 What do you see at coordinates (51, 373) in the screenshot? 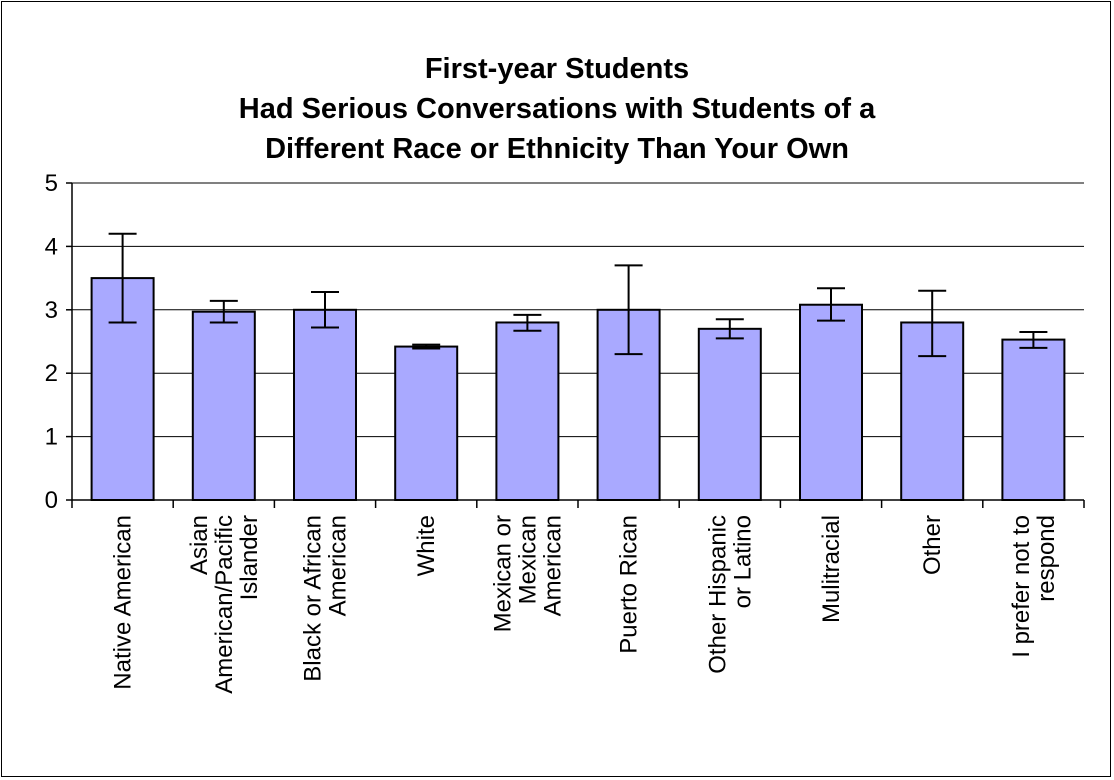
I see `y-tick-label-2: 2` at bounding box center [51, 373].